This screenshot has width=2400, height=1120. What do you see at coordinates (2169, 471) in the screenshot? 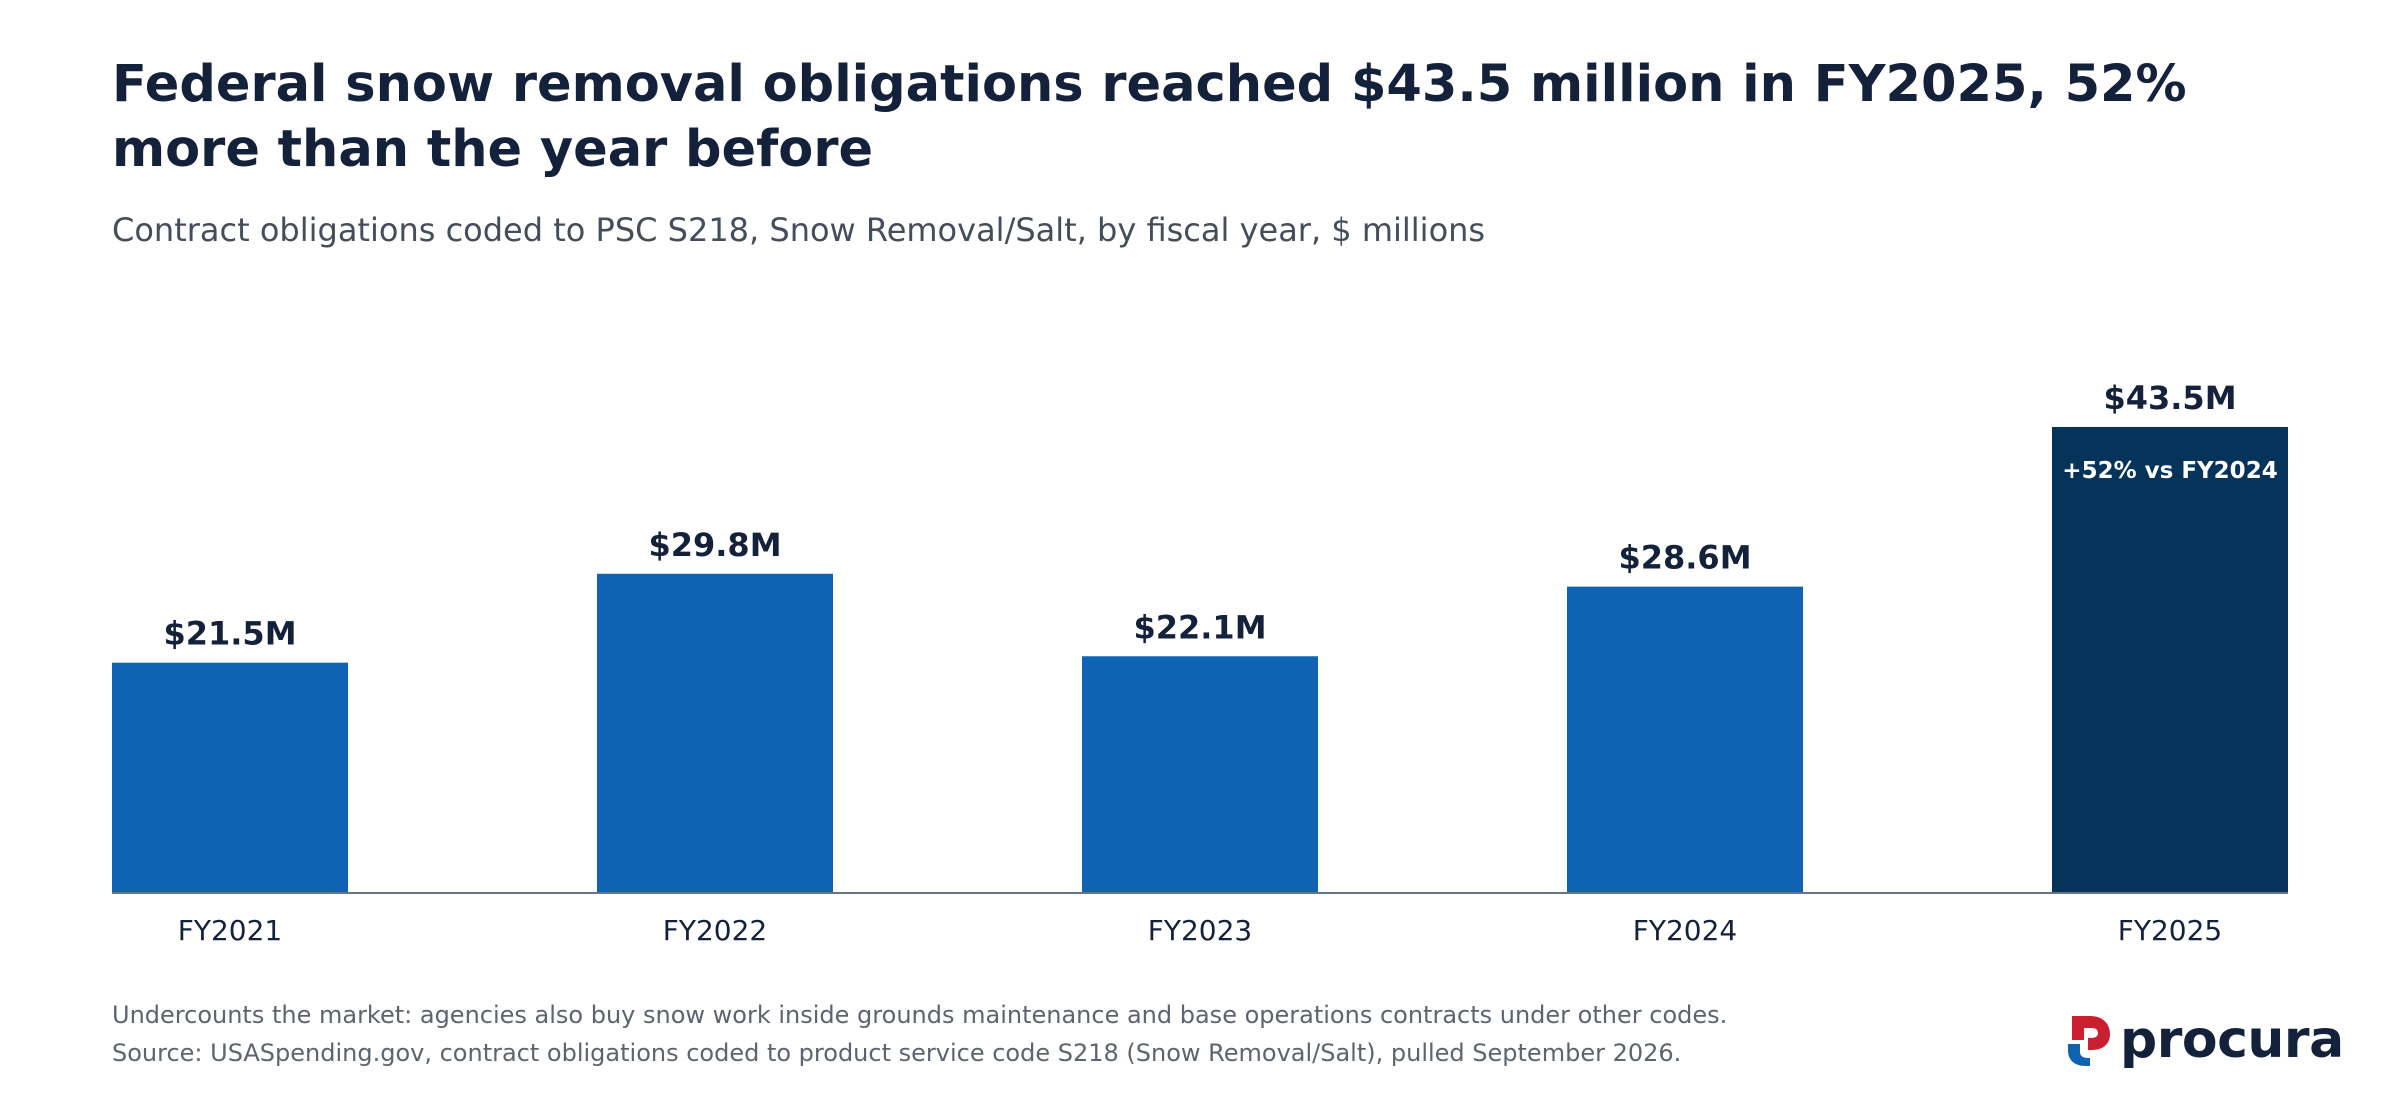
I see `bar-annotation: +52% vs FY2024` at bounding box center [2169, 471].